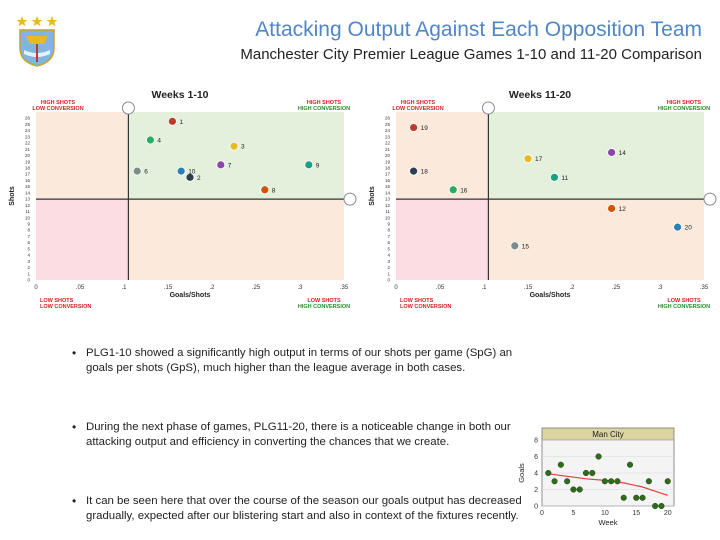 This screenshot has width=720, height=540. I want to click on x-tick-label: 20, so click(668, 513).